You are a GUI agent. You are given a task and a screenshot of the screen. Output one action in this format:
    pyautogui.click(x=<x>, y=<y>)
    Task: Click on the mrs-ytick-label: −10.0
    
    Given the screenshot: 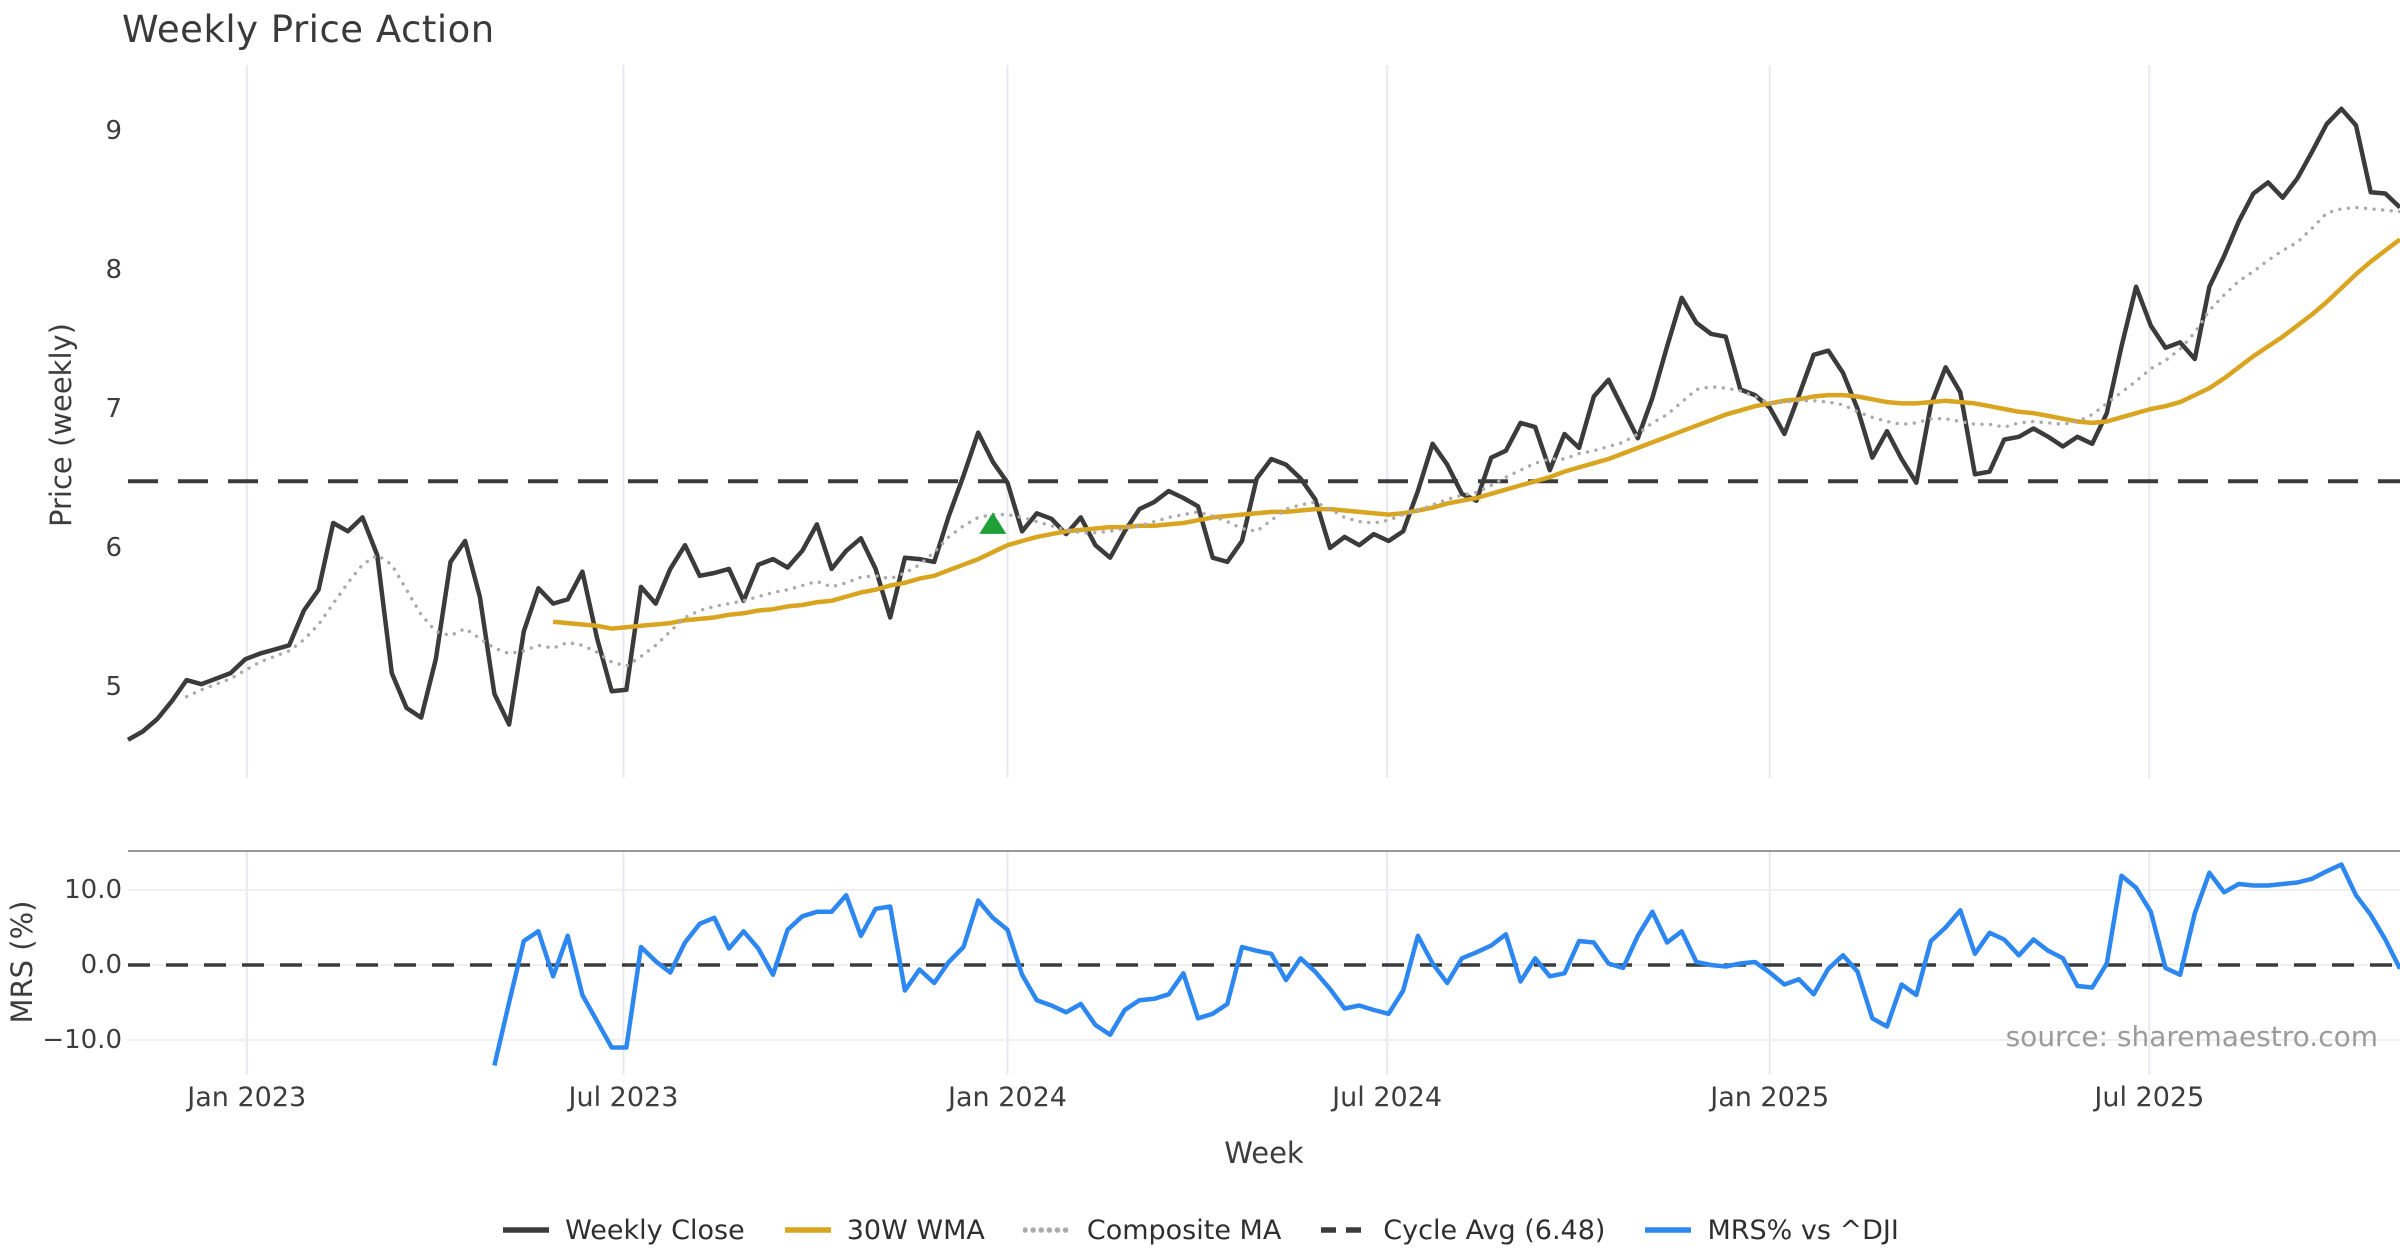 What is the action you would take?
    pyautogui.click(x=82, y=1040)
    